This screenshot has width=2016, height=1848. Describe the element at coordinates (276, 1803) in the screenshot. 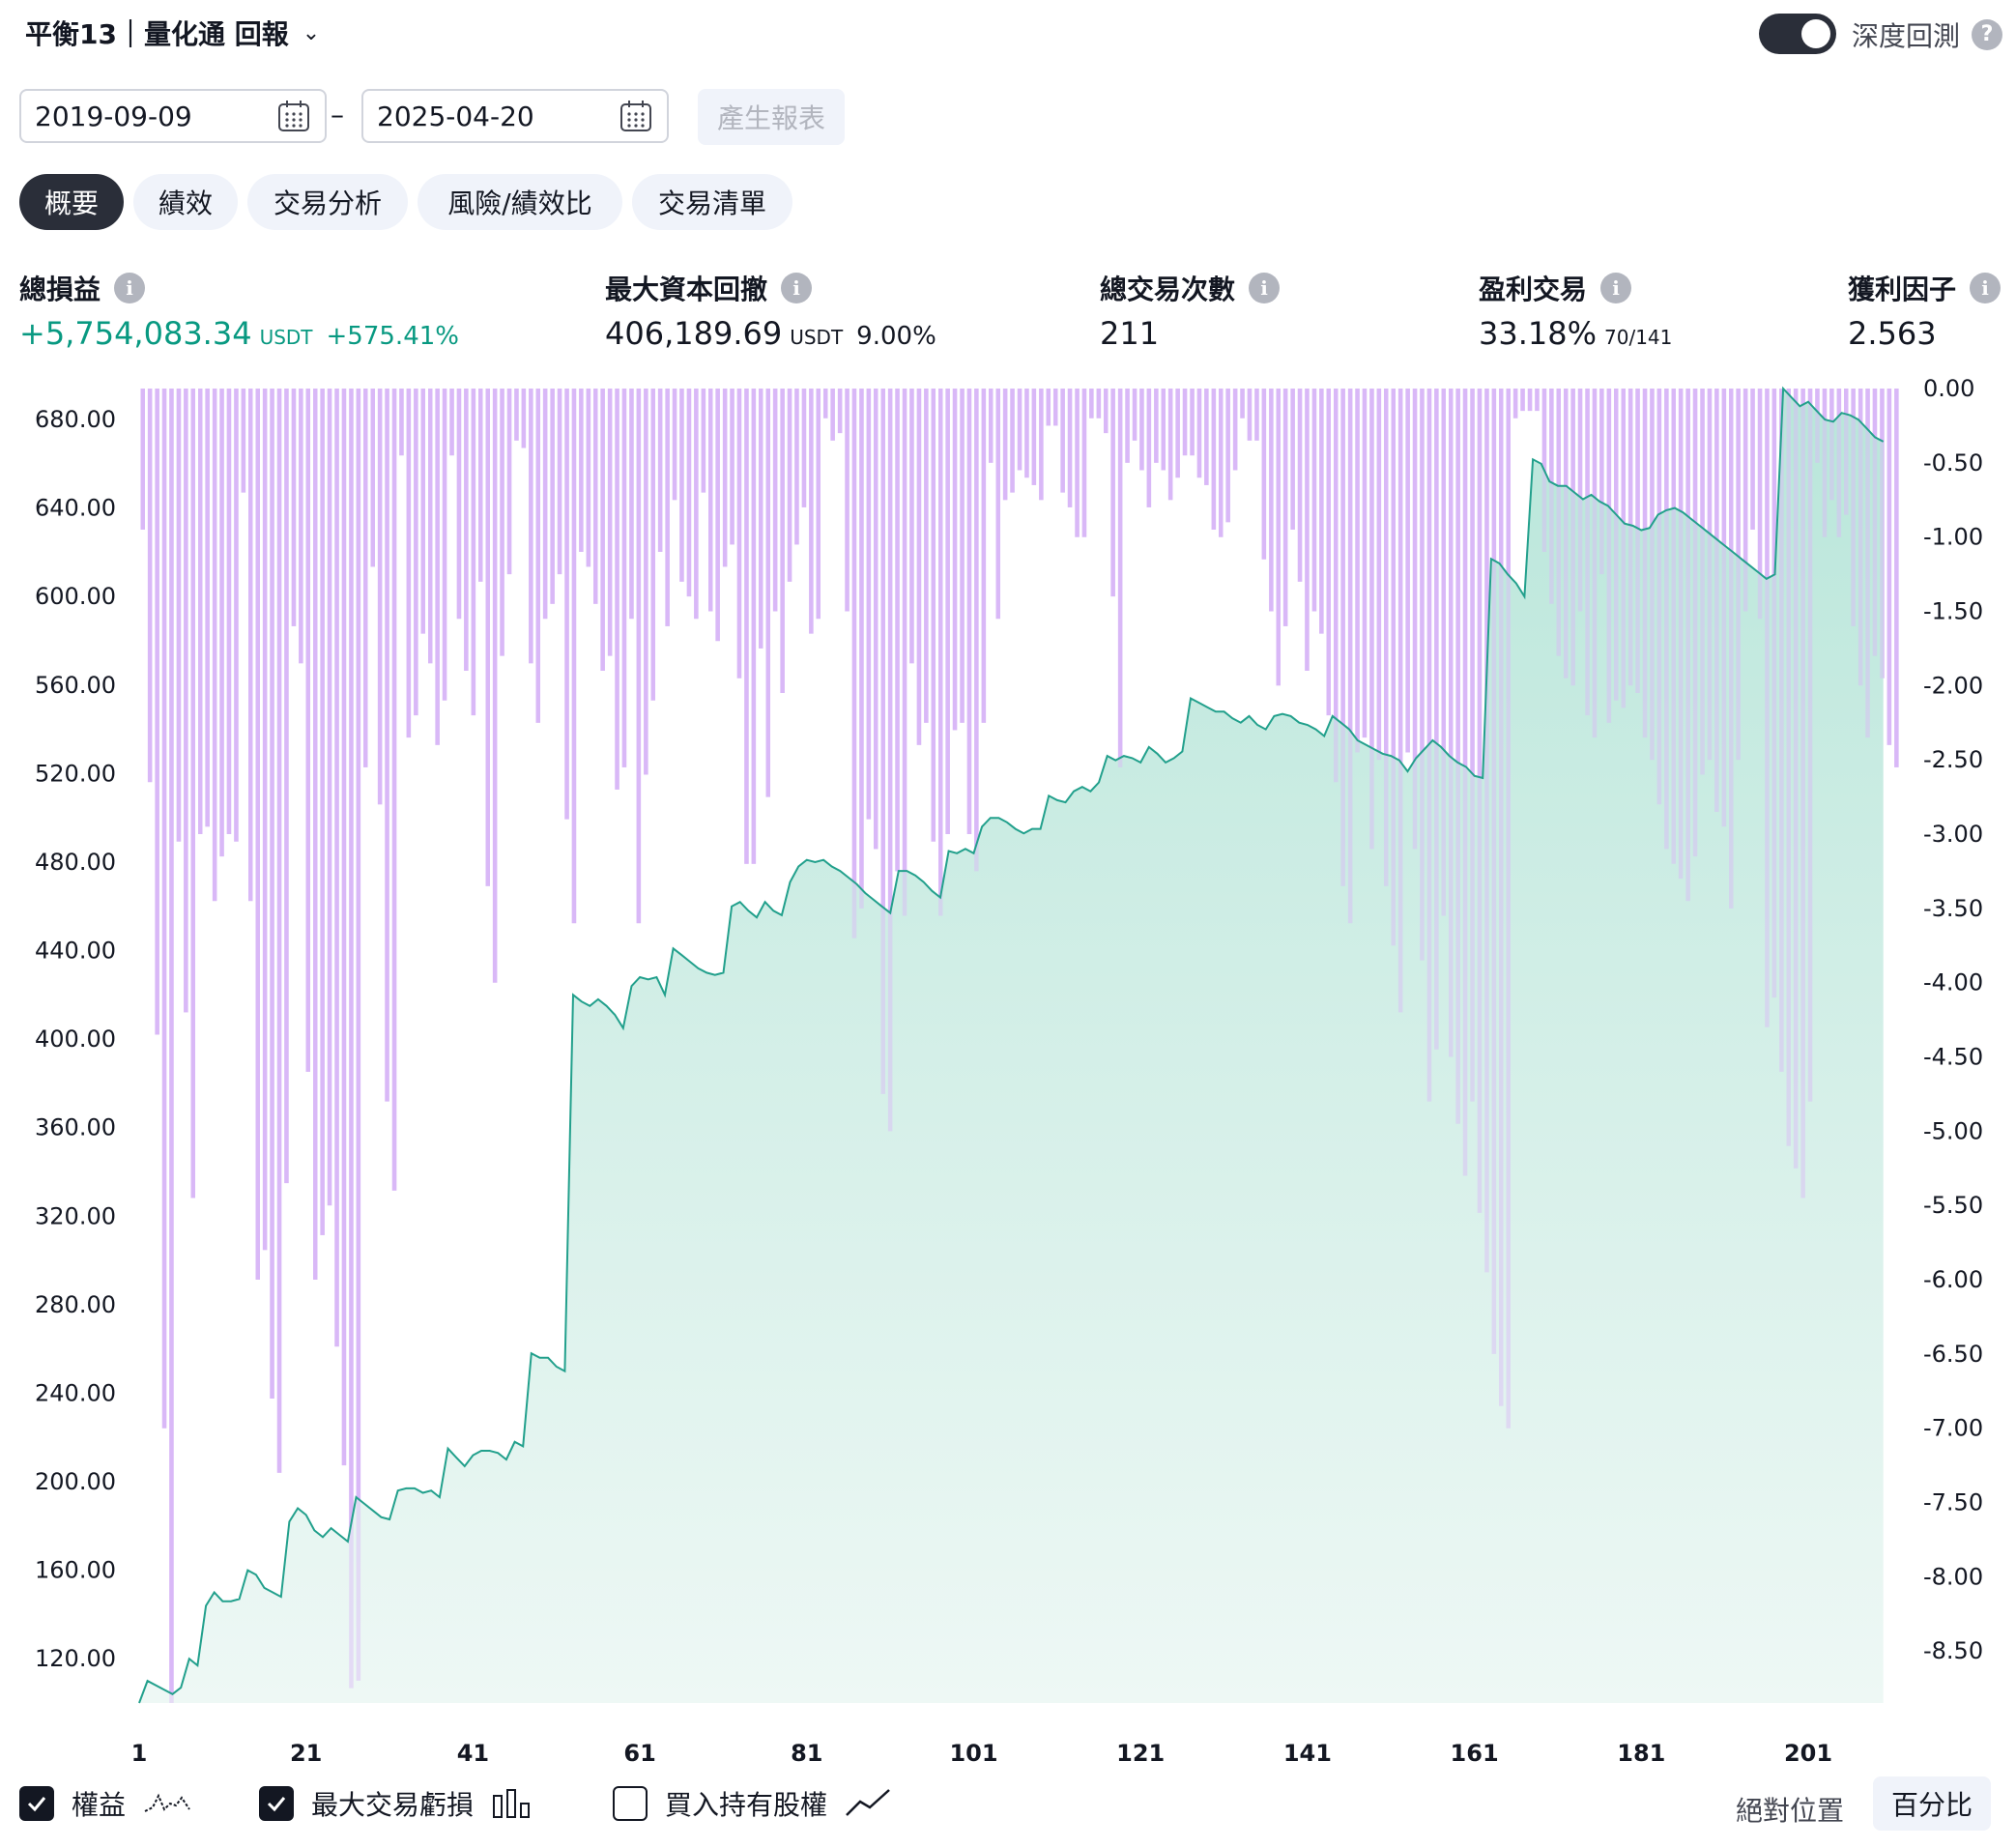

I see `checkbox-max-trade-loss` at that location.